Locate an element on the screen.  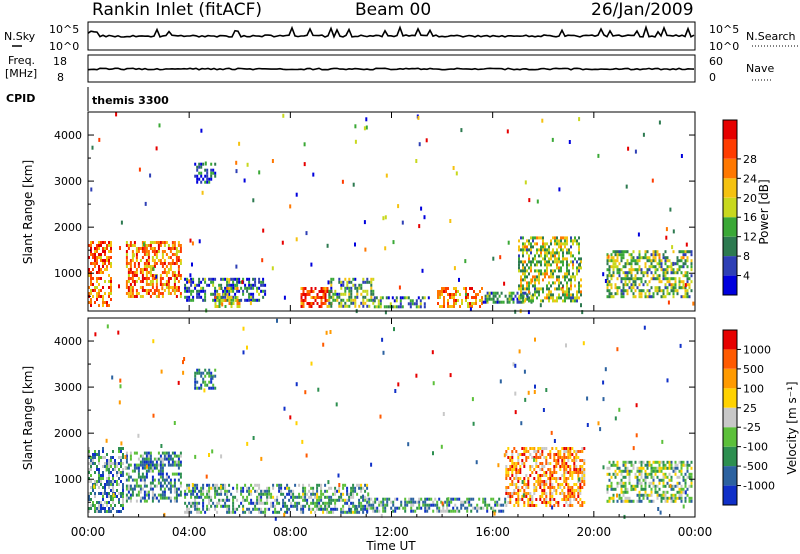
time-tick-label-5: 20:00 is located at coordinates (594, 532).